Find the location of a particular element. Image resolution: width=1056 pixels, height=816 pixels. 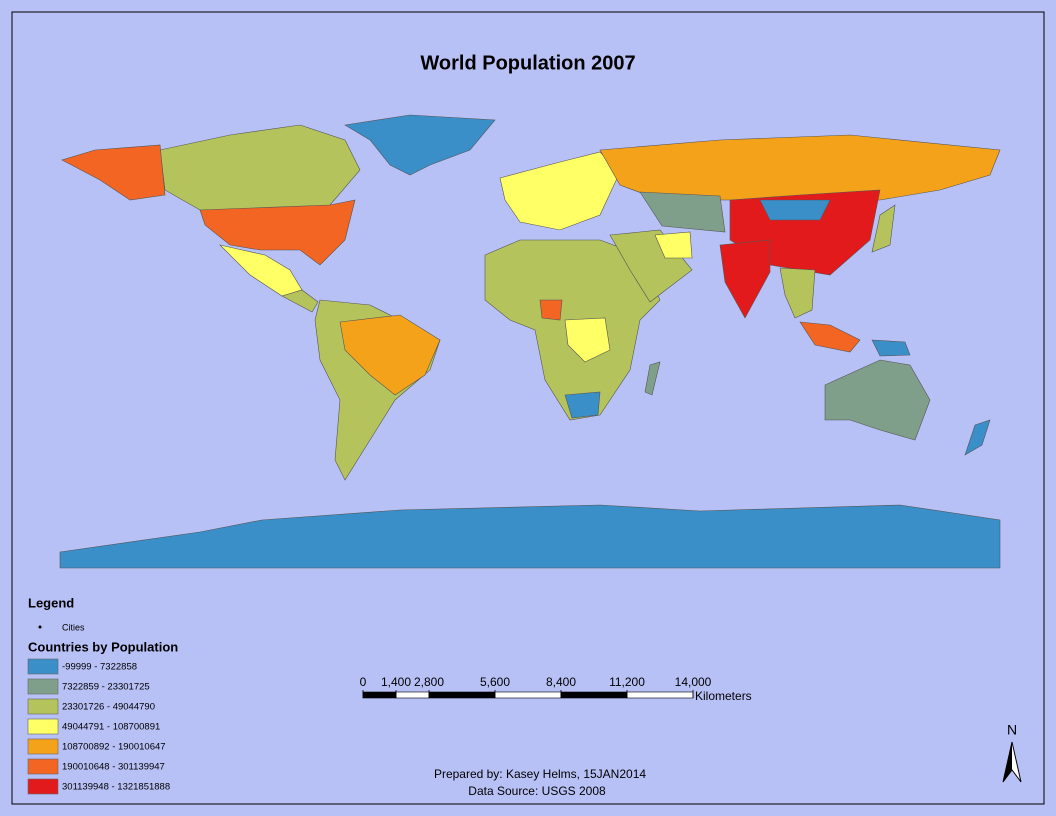

scale-tick-label: 1,400 is located at coordinates (396, 682).